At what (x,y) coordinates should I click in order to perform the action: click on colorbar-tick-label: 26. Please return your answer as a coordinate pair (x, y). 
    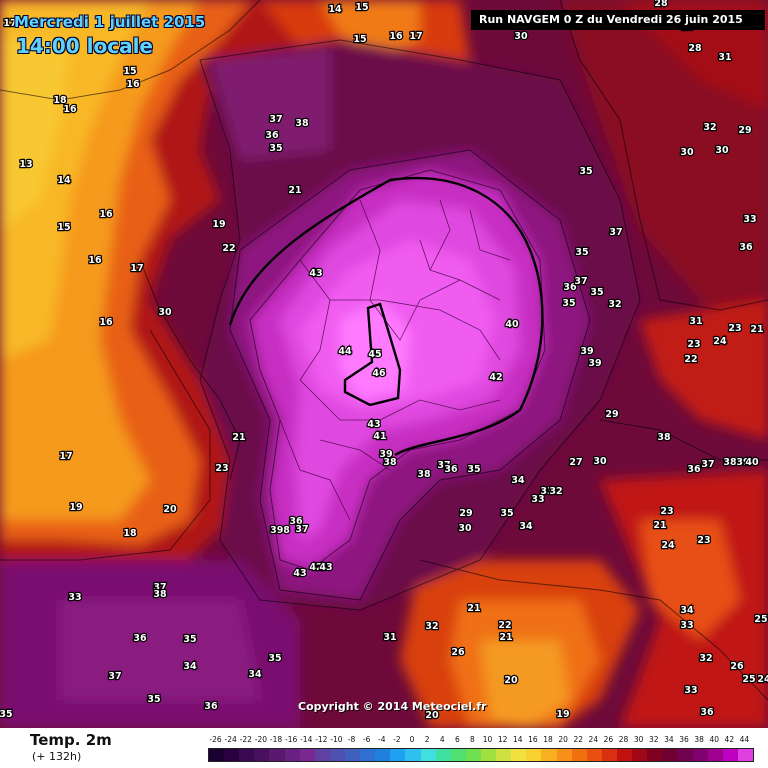
    Looking at the image, I should click on (608, 739).